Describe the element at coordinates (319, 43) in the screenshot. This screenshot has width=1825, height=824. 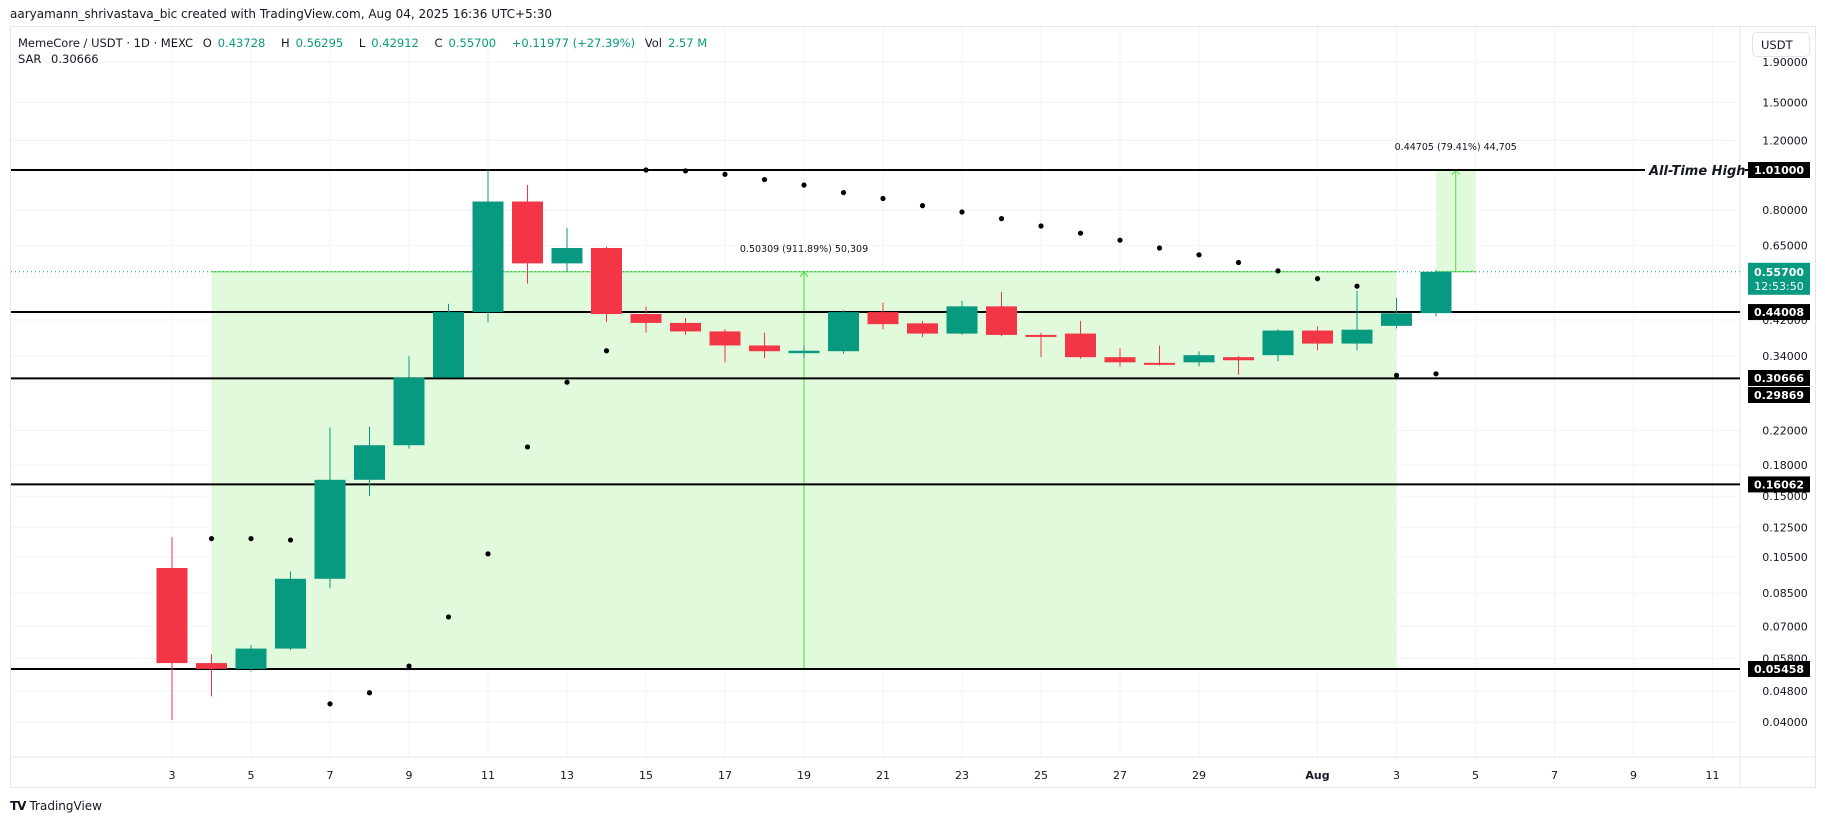
I see `high-value: 0.56295` at that location.